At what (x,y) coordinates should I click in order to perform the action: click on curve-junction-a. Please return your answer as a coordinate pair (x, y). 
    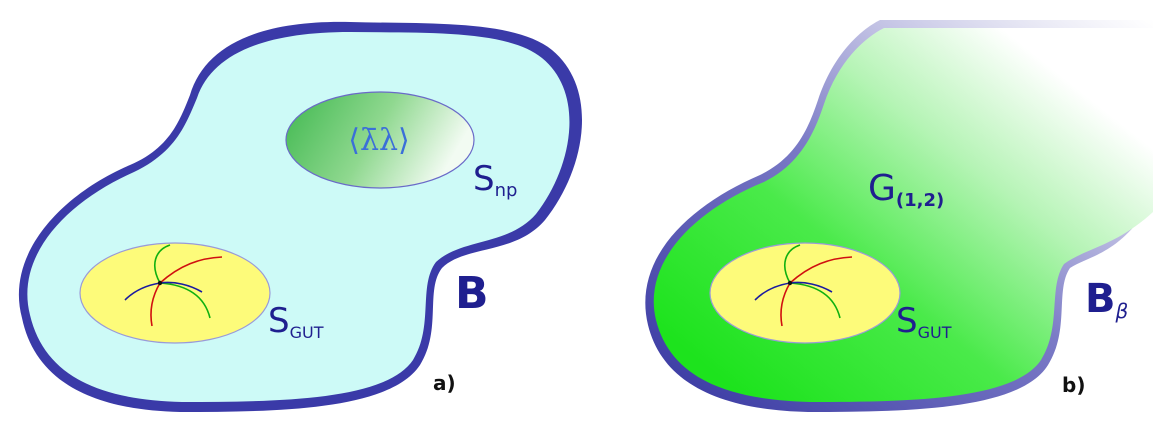
    Looking at the image, I should click on (160, 283).